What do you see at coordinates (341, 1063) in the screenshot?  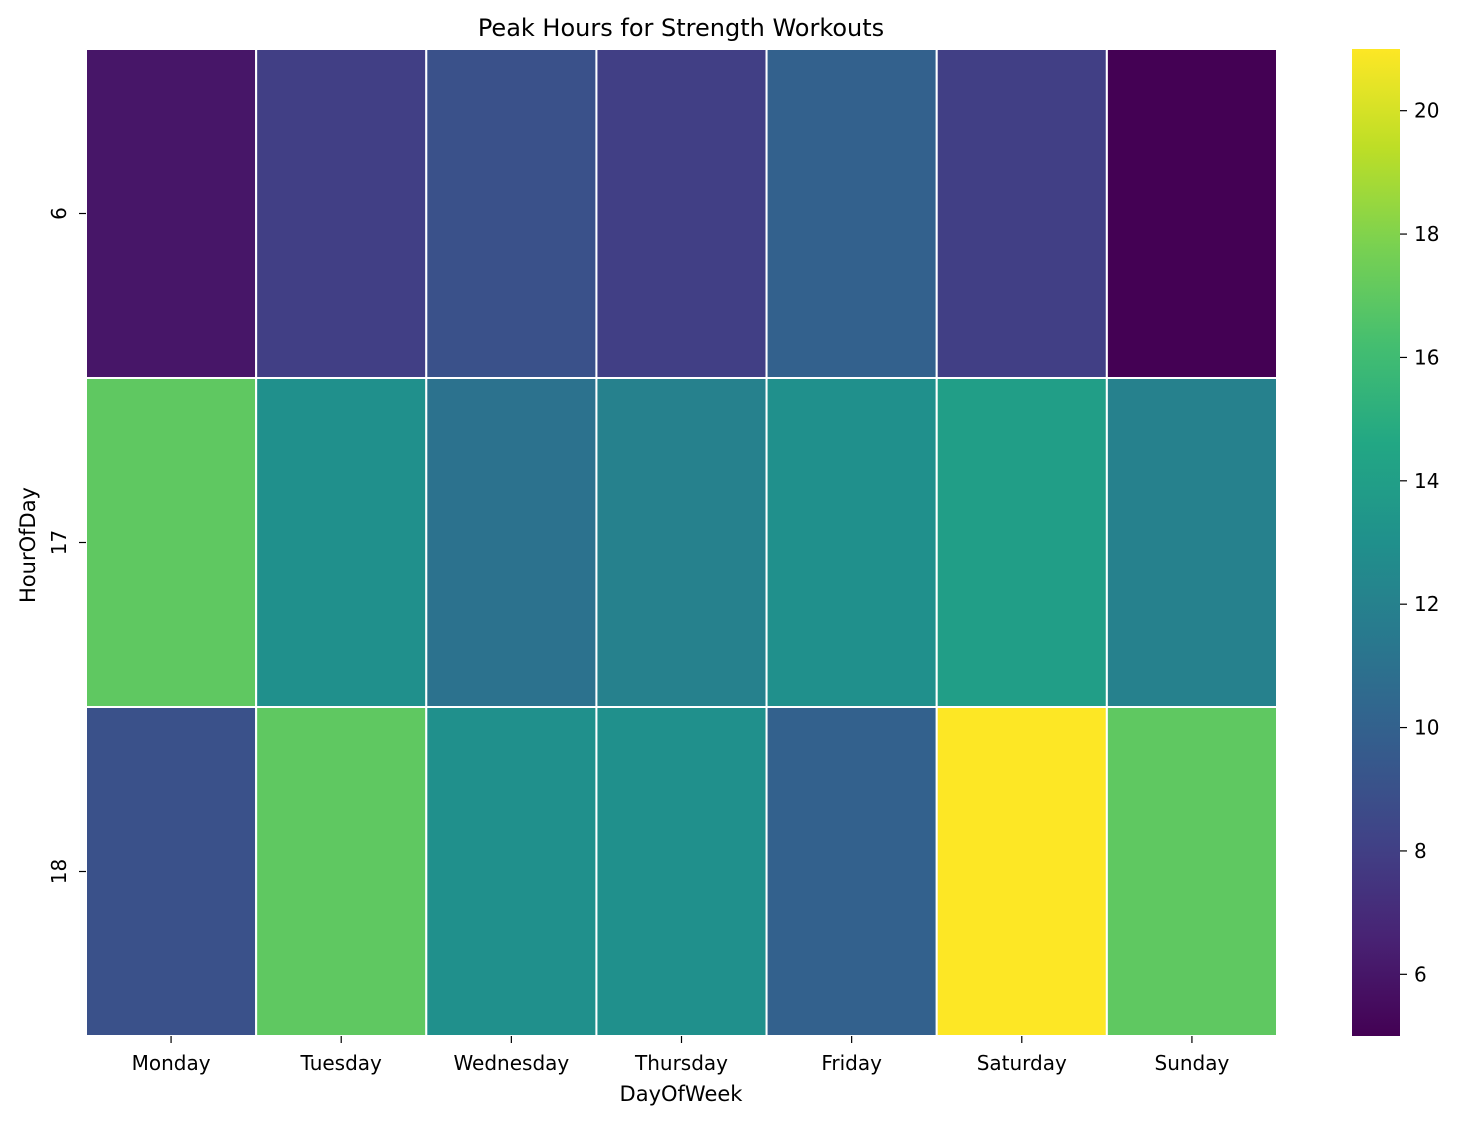 I see `x-tick-label: Tuesday` at bounding box center [341, 1063].